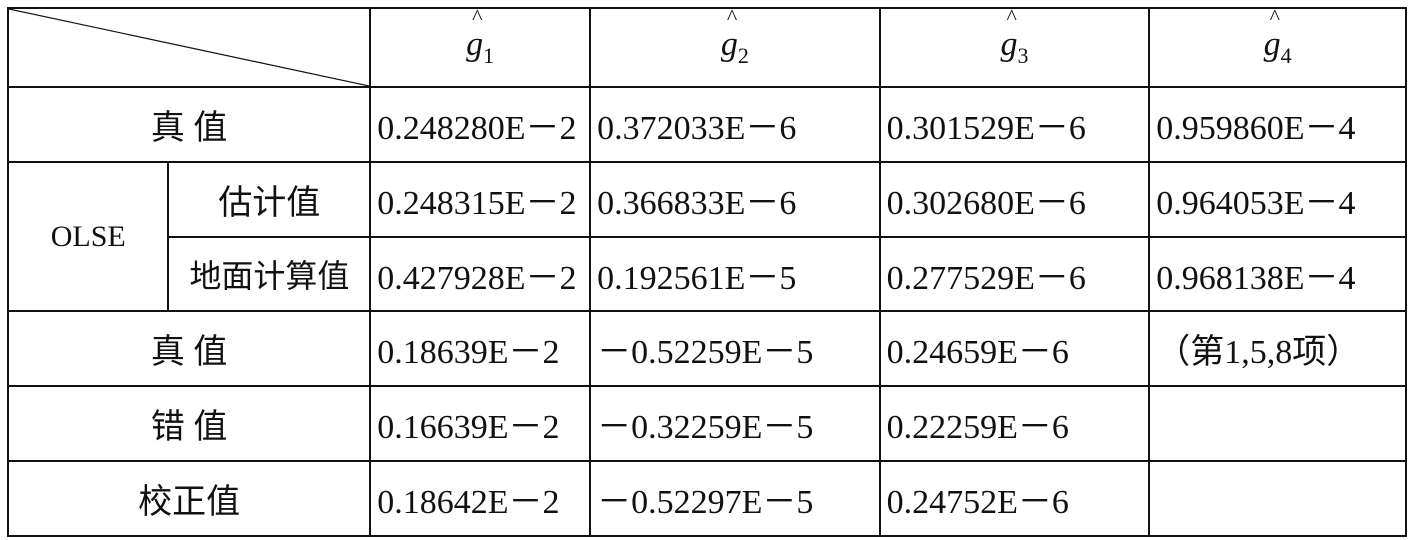  What do you see at coordinates (1014, 199) in the screenshot?
I see `cell: 0.302680E－6` at bounding box center [1014, 199].